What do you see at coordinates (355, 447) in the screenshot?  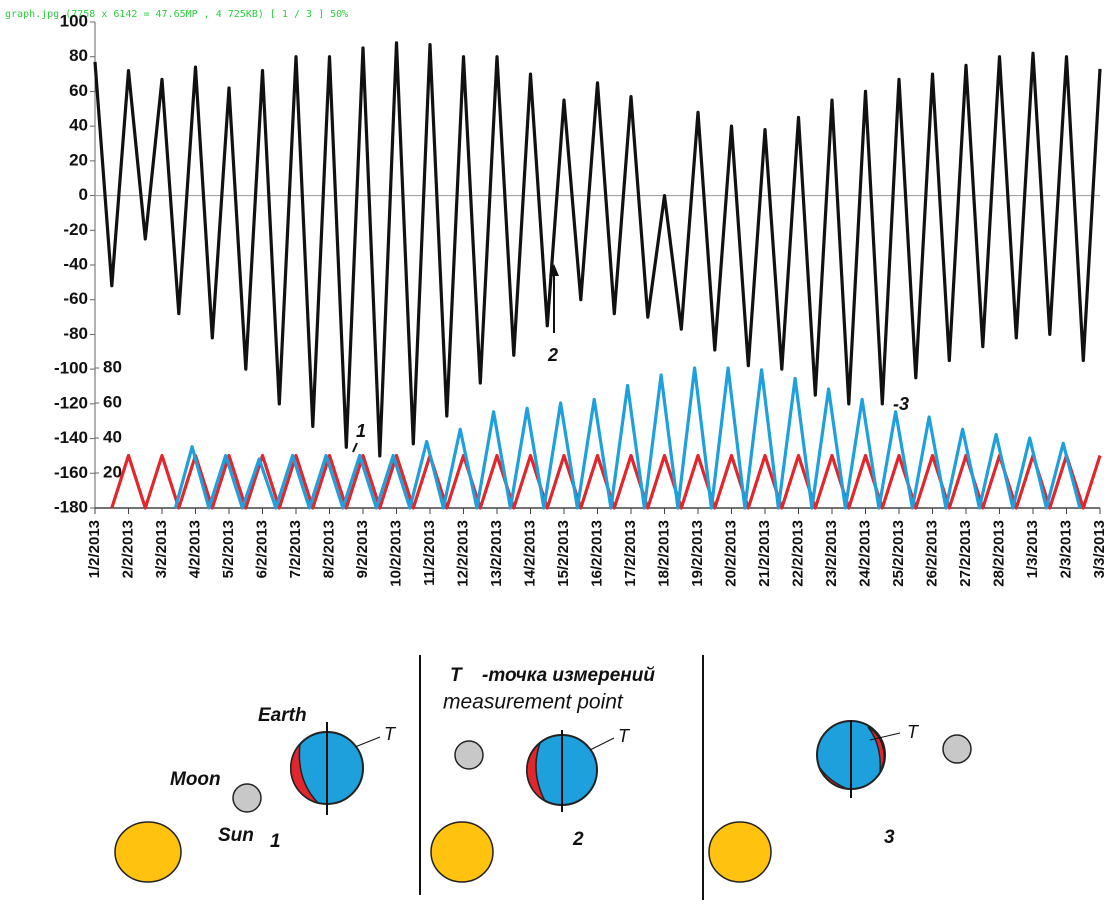 I see `annotation-arrow` at bounding box center [355, 447].